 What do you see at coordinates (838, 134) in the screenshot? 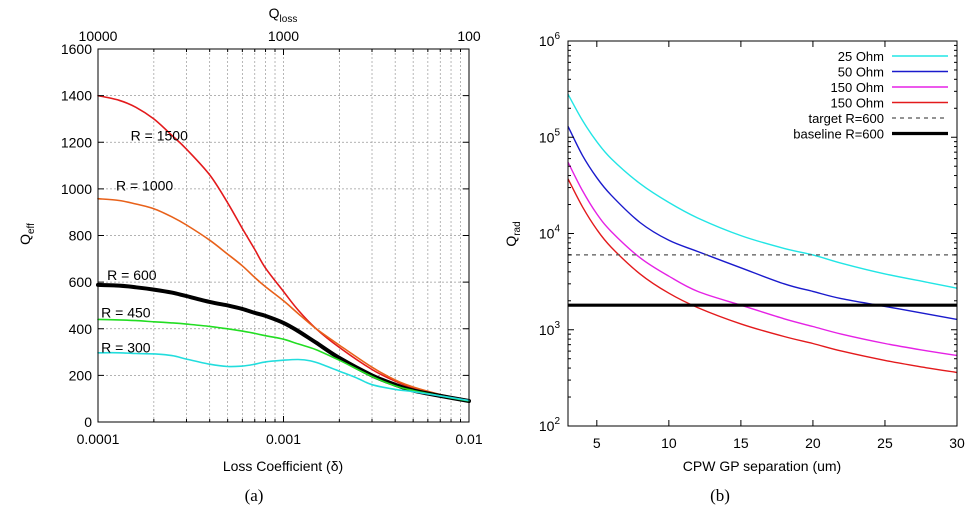
I see `chart-b-legend-label: baseline R=600` at bounding box center [838, 134].